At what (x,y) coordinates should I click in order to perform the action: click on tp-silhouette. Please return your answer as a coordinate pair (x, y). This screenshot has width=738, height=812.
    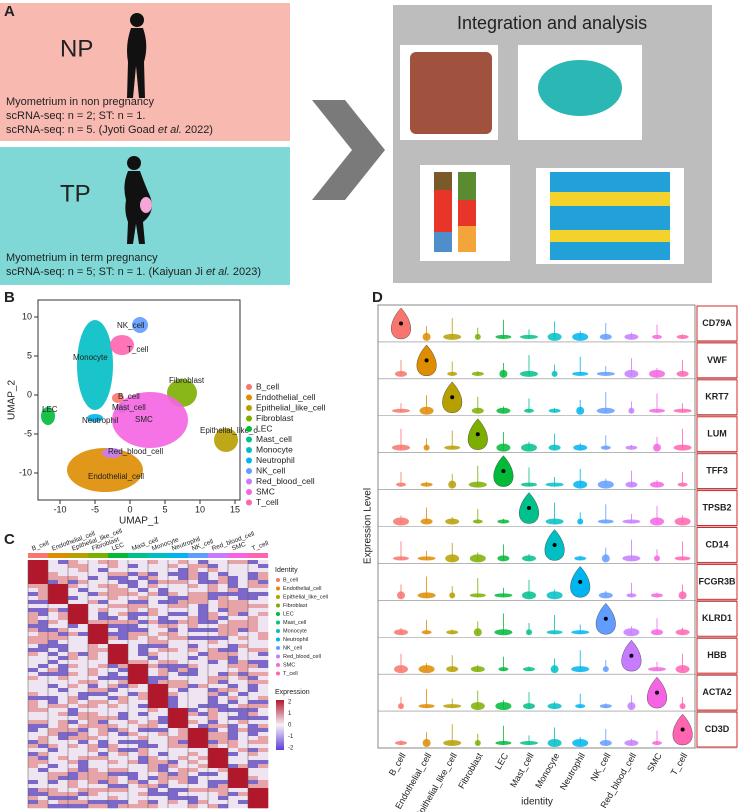
    Looking at the image, I should click on (138, 200).